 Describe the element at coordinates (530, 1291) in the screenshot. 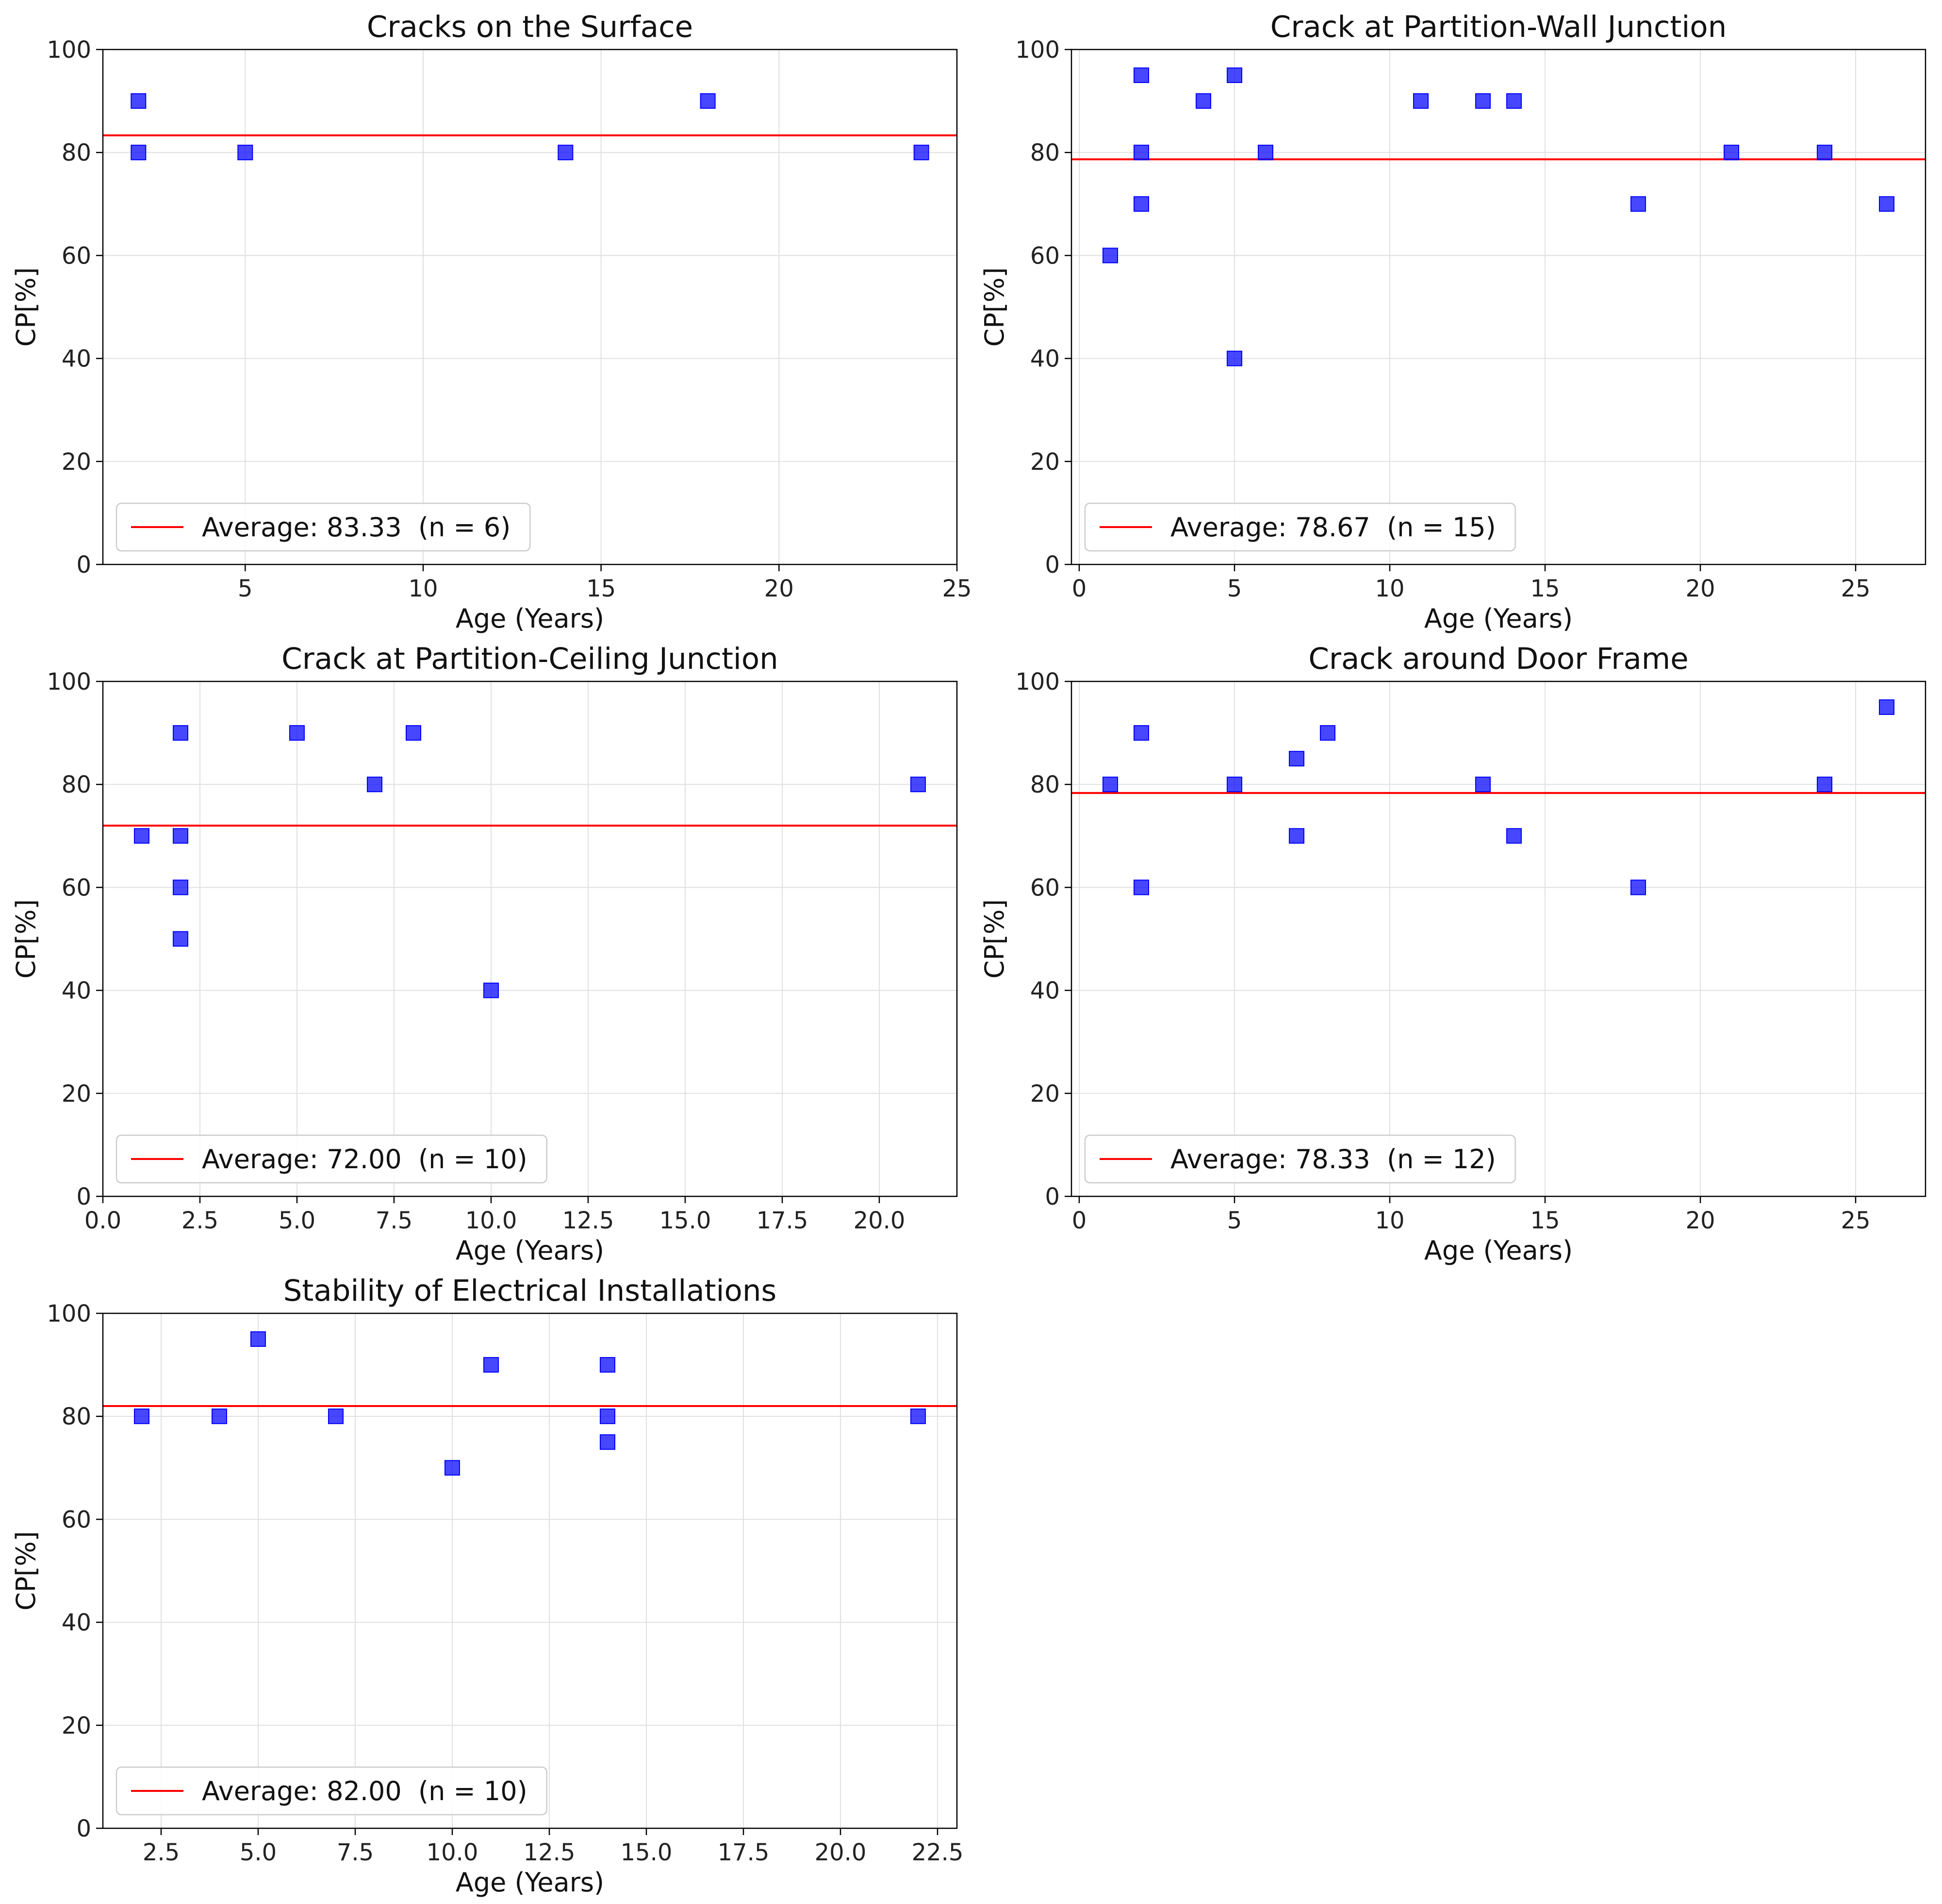

I see `chart-title: Stability of Electrical Installations` at that location.